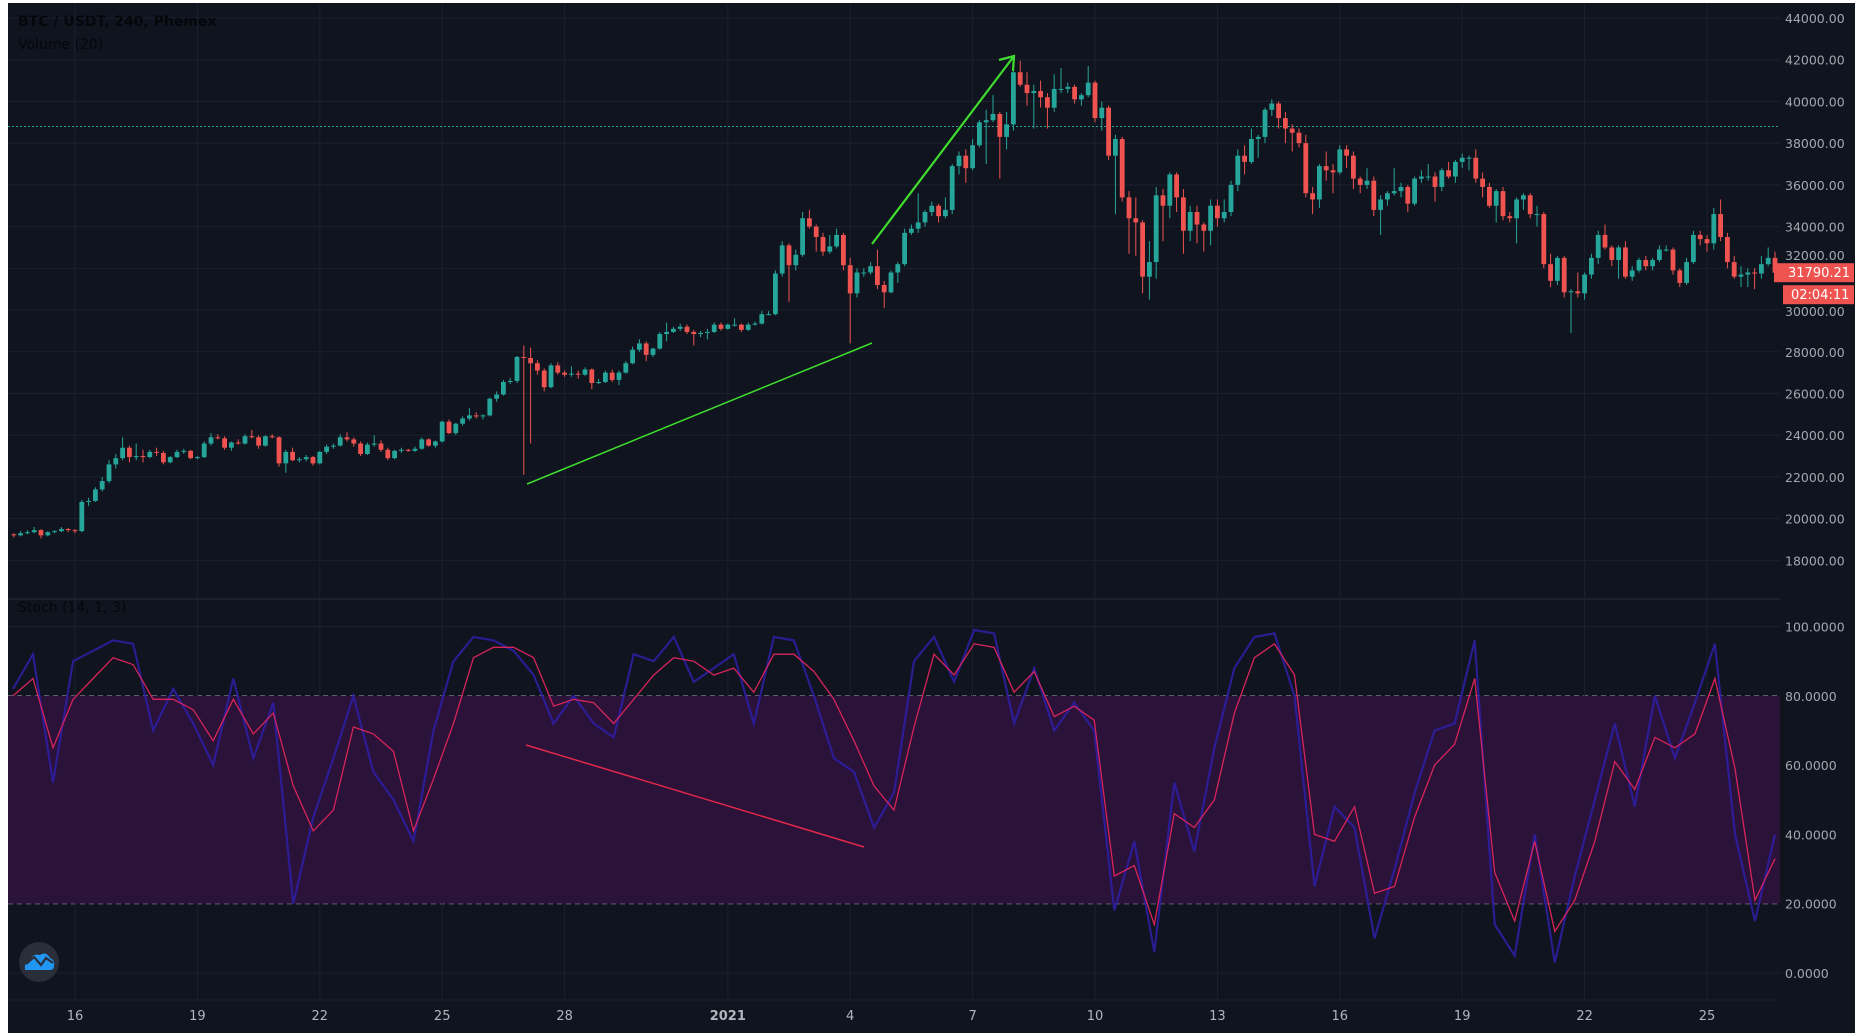 This screenshot has width=1863, height=1036. I want to click on stoch-legend: Stoch (14, 1, 3), so click(72, 608).